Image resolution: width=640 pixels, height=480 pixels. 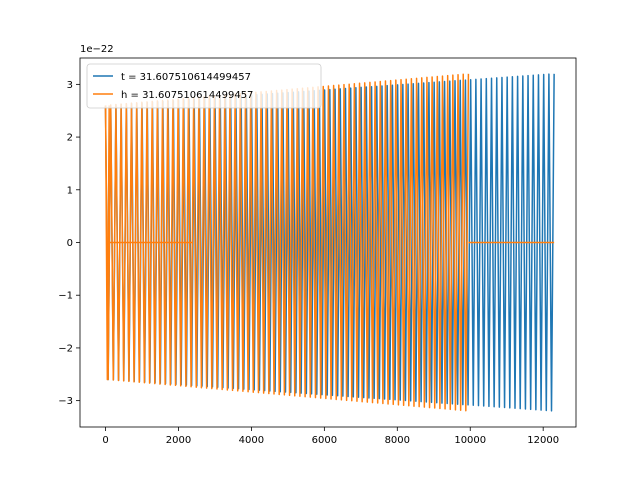 I want to click on x-tick-label: 12000, so click(x=543, y=440).